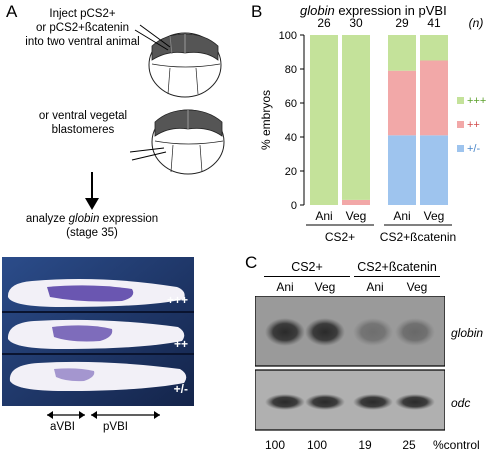  I want to click on blot-percent-4: 25, so click(409, 445).